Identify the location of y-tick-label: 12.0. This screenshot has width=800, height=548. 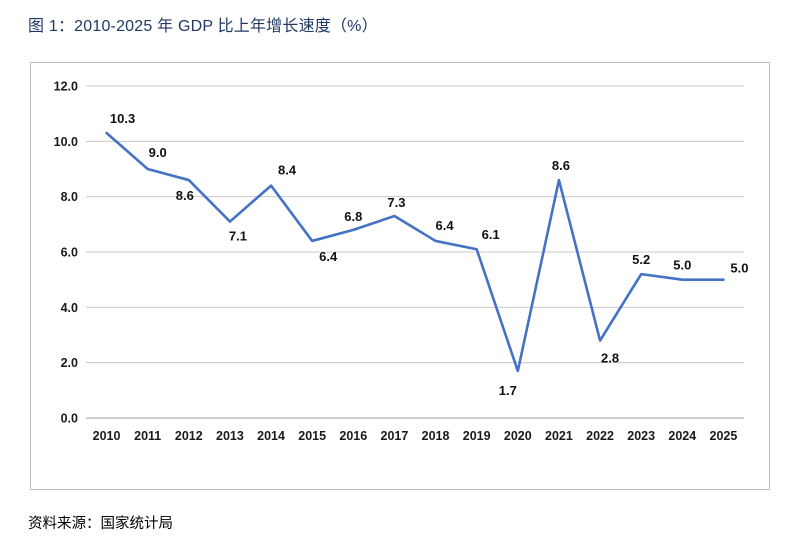
(66, 87).